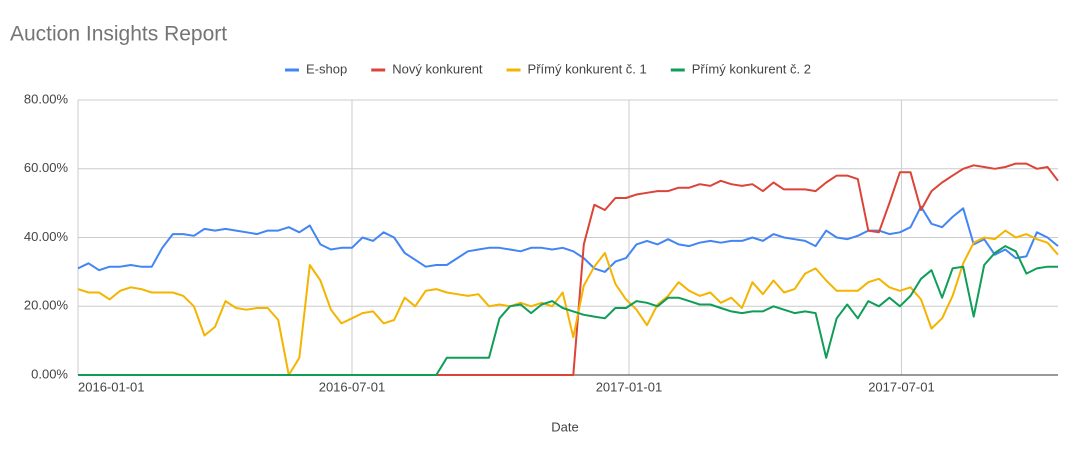  What do you see at coordinates (751, 68) in the screenshot?
I see `legend-label: Přímý konkurent č. 2` at bounding box center [751, 68].